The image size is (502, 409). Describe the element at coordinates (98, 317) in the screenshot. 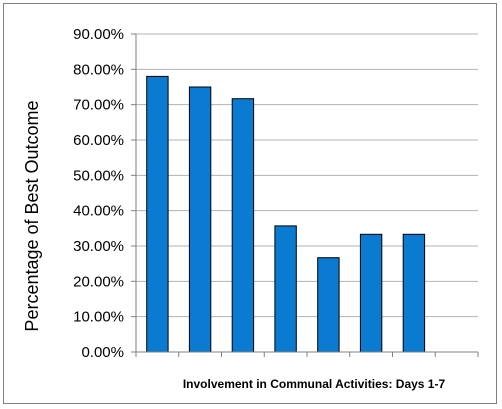

I see `y-tick-label: 10.00%` at that location.